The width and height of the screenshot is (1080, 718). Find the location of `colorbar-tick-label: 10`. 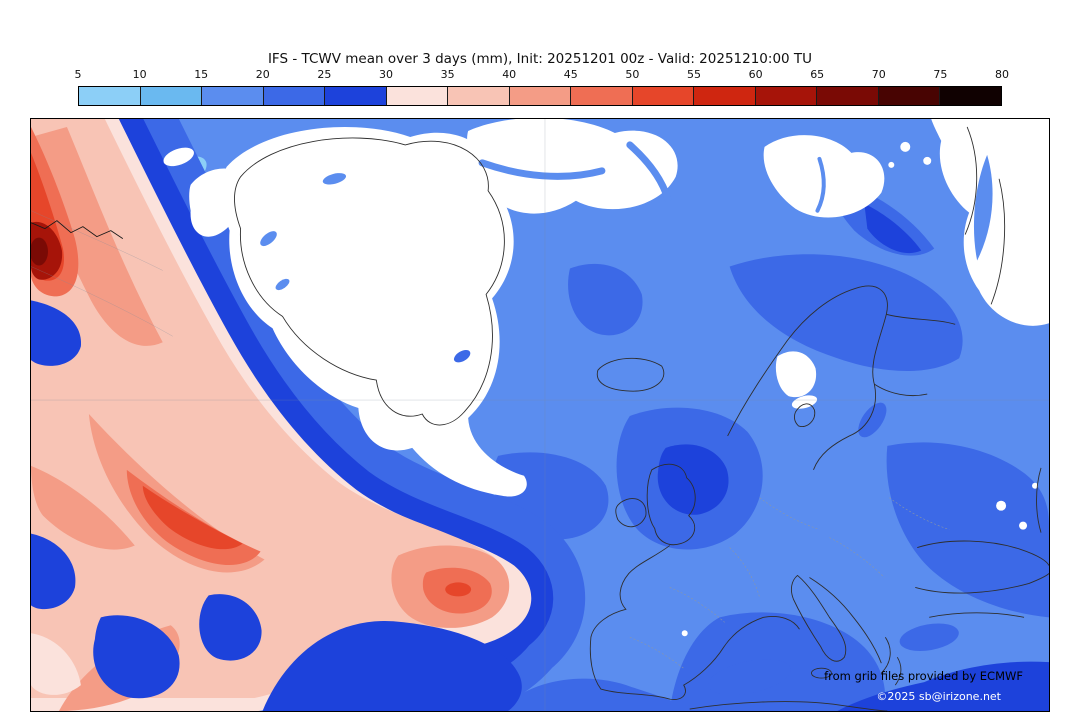

colorbar-tick-label: 10 is located at coordinates (139, 74).